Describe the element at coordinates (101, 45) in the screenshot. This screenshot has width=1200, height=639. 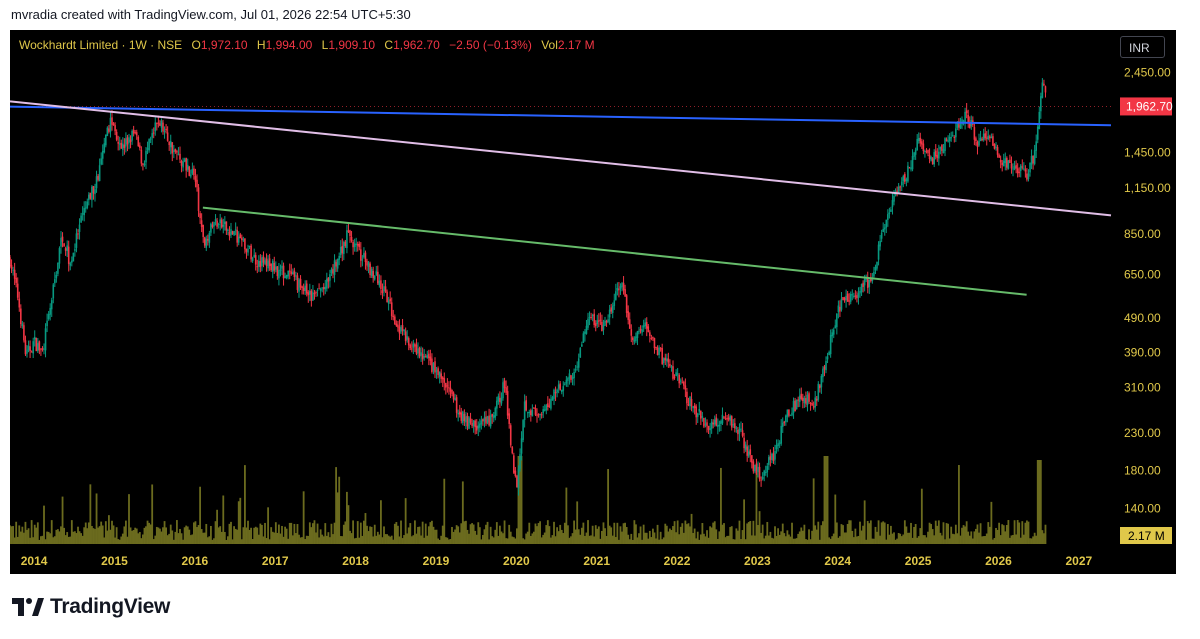
I see `symbol-title: Wockhardt Limited · 1W · NSE` at that location.